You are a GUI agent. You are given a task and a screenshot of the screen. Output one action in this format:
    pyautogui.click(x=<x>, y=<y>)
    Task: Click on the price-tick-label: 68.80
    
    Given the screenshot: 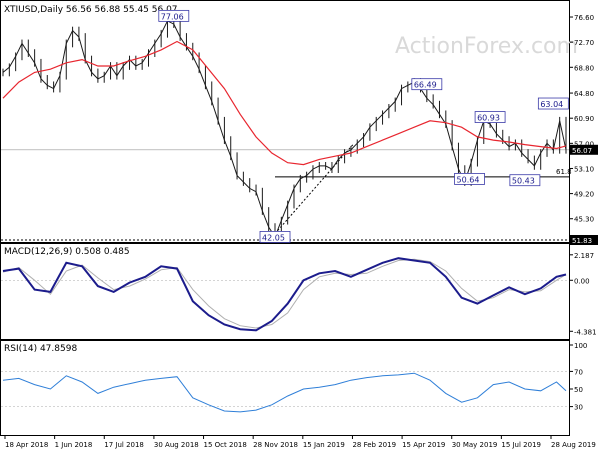 What is the action you would take?
    pyautogui.click(x=584, y=68)
    